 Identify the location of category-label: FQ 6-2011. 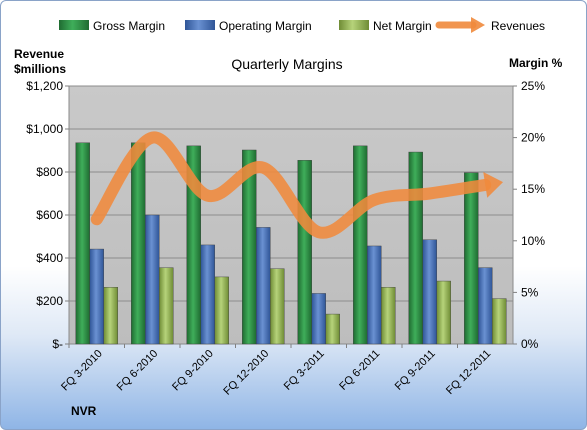
(359, 370).